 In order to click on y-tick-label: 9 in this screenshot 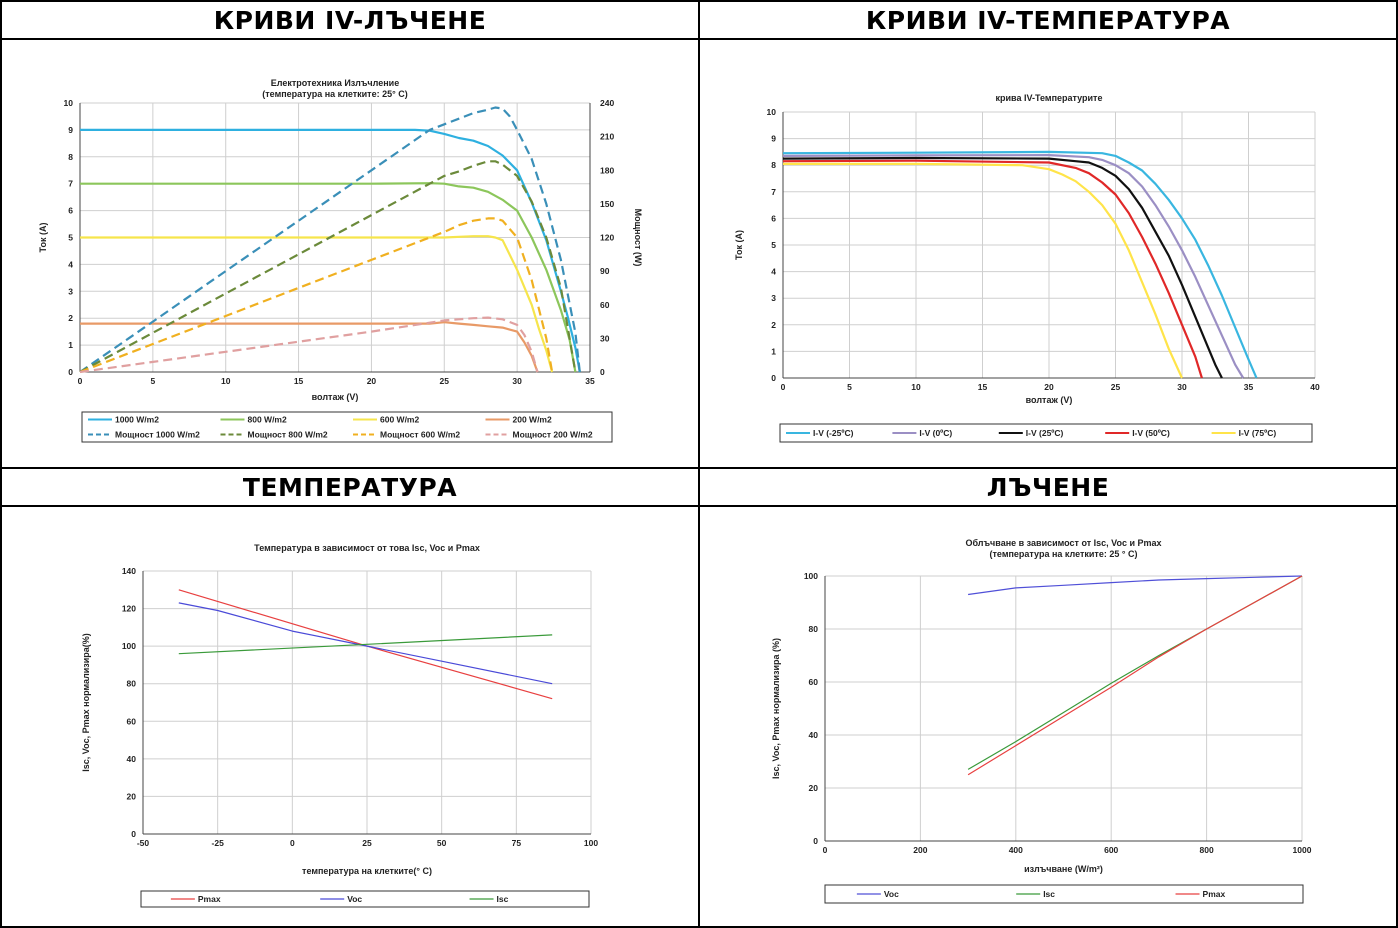, I will do `click(773, 139)`.